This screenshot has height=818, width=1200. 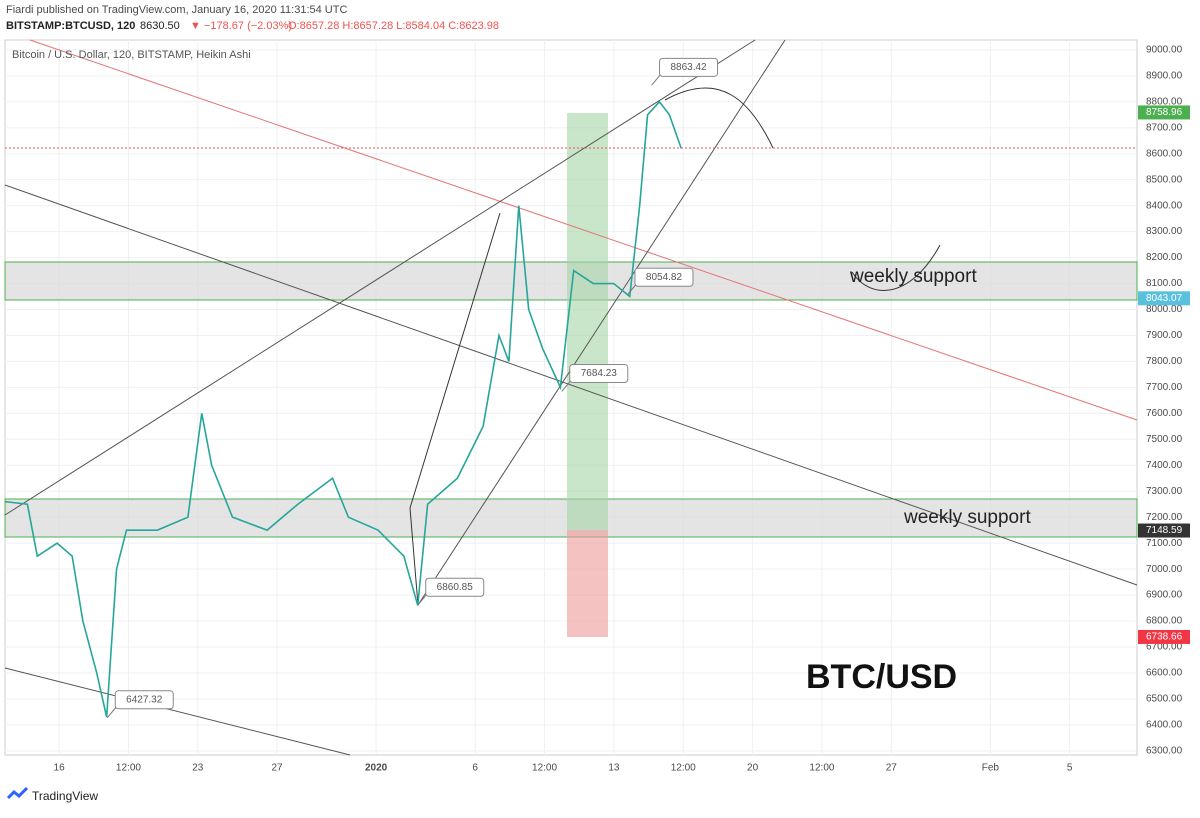 I want to click on loss-zone, so click(x=587, y=583).